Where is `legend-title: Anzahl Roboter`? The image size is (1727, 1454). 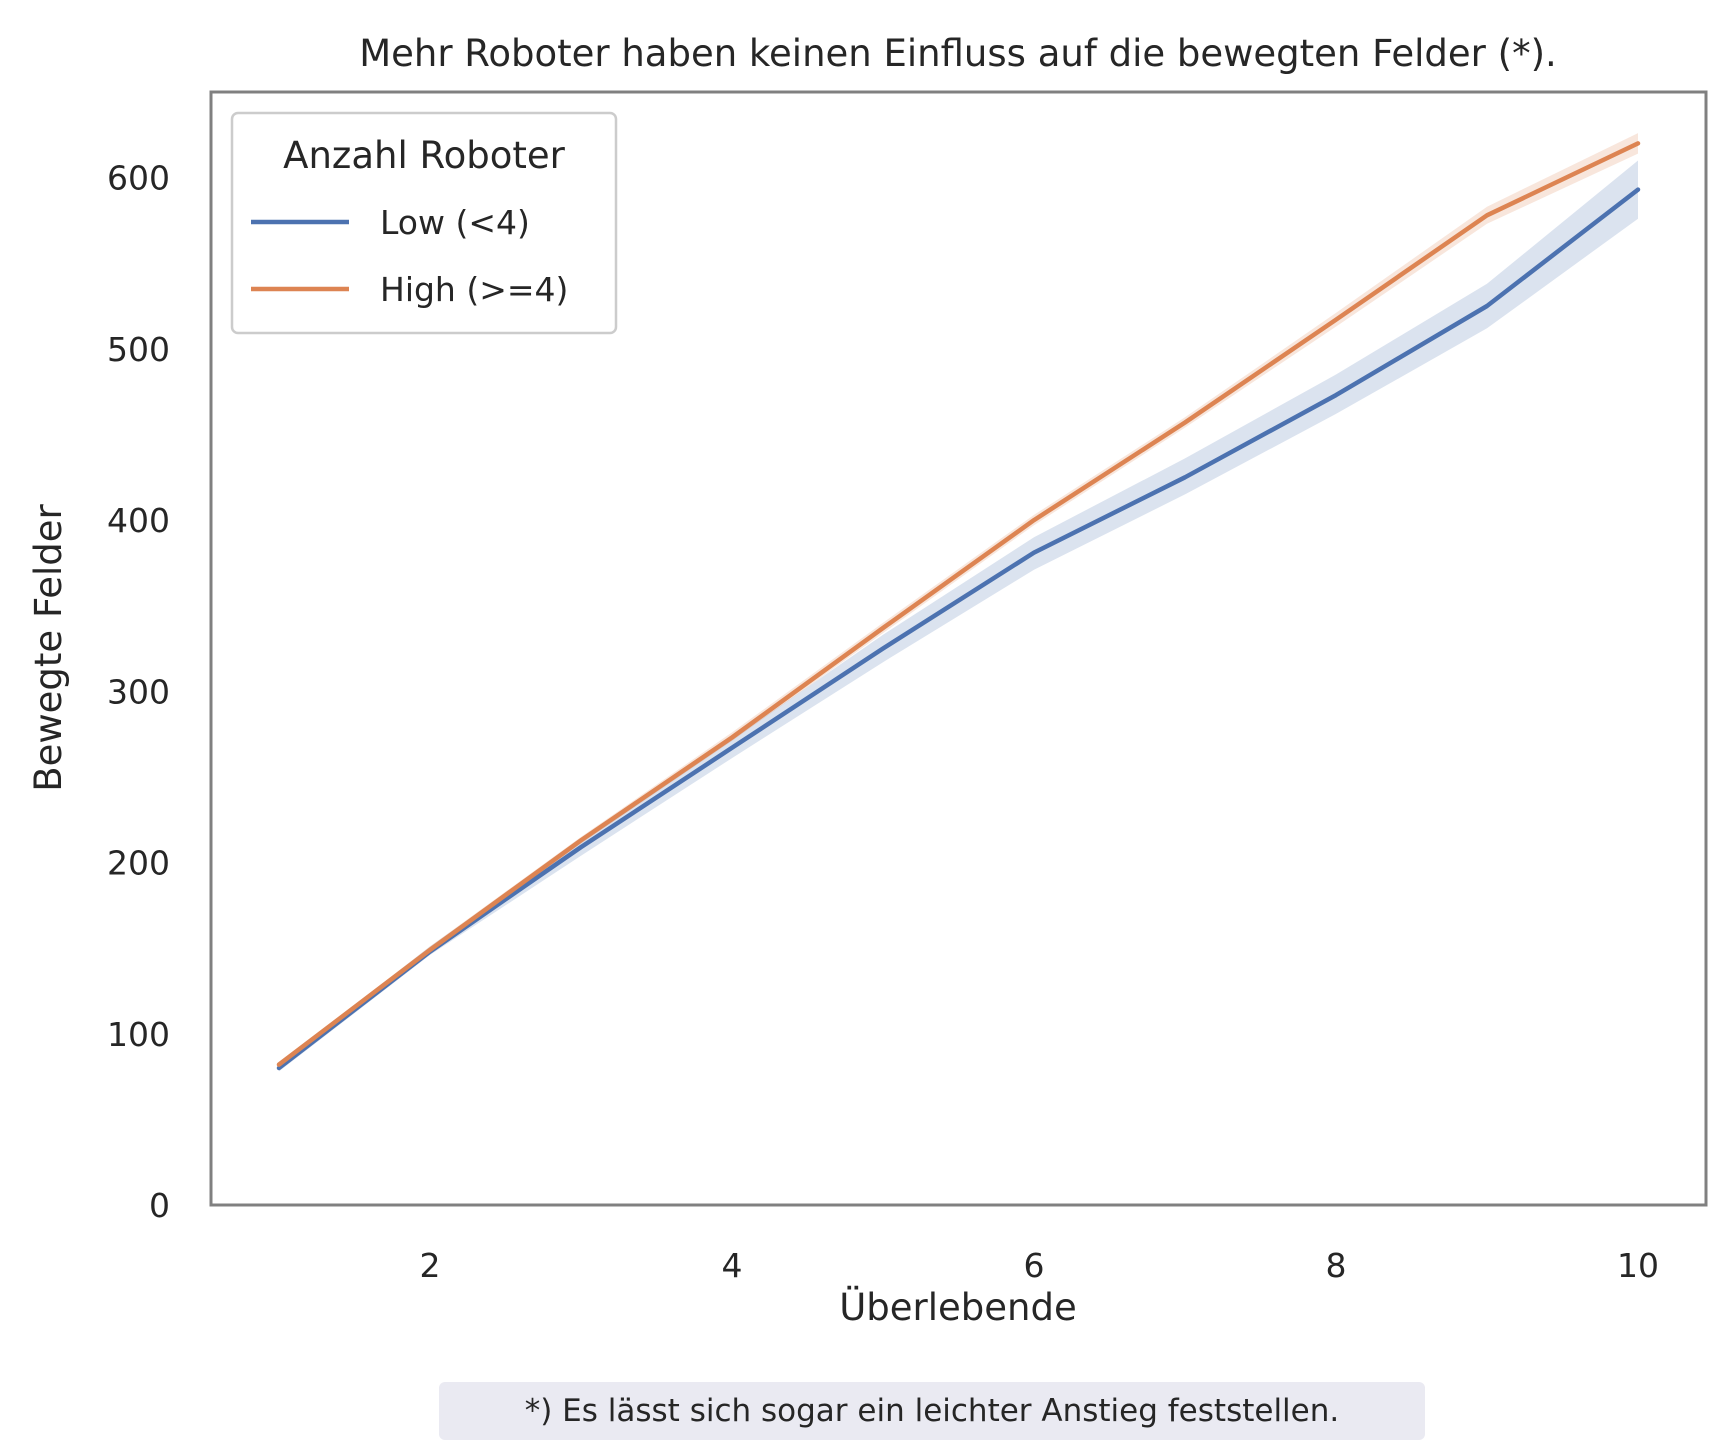
legend-title: Anzahl Roboter is located at coordinates (424, 155).